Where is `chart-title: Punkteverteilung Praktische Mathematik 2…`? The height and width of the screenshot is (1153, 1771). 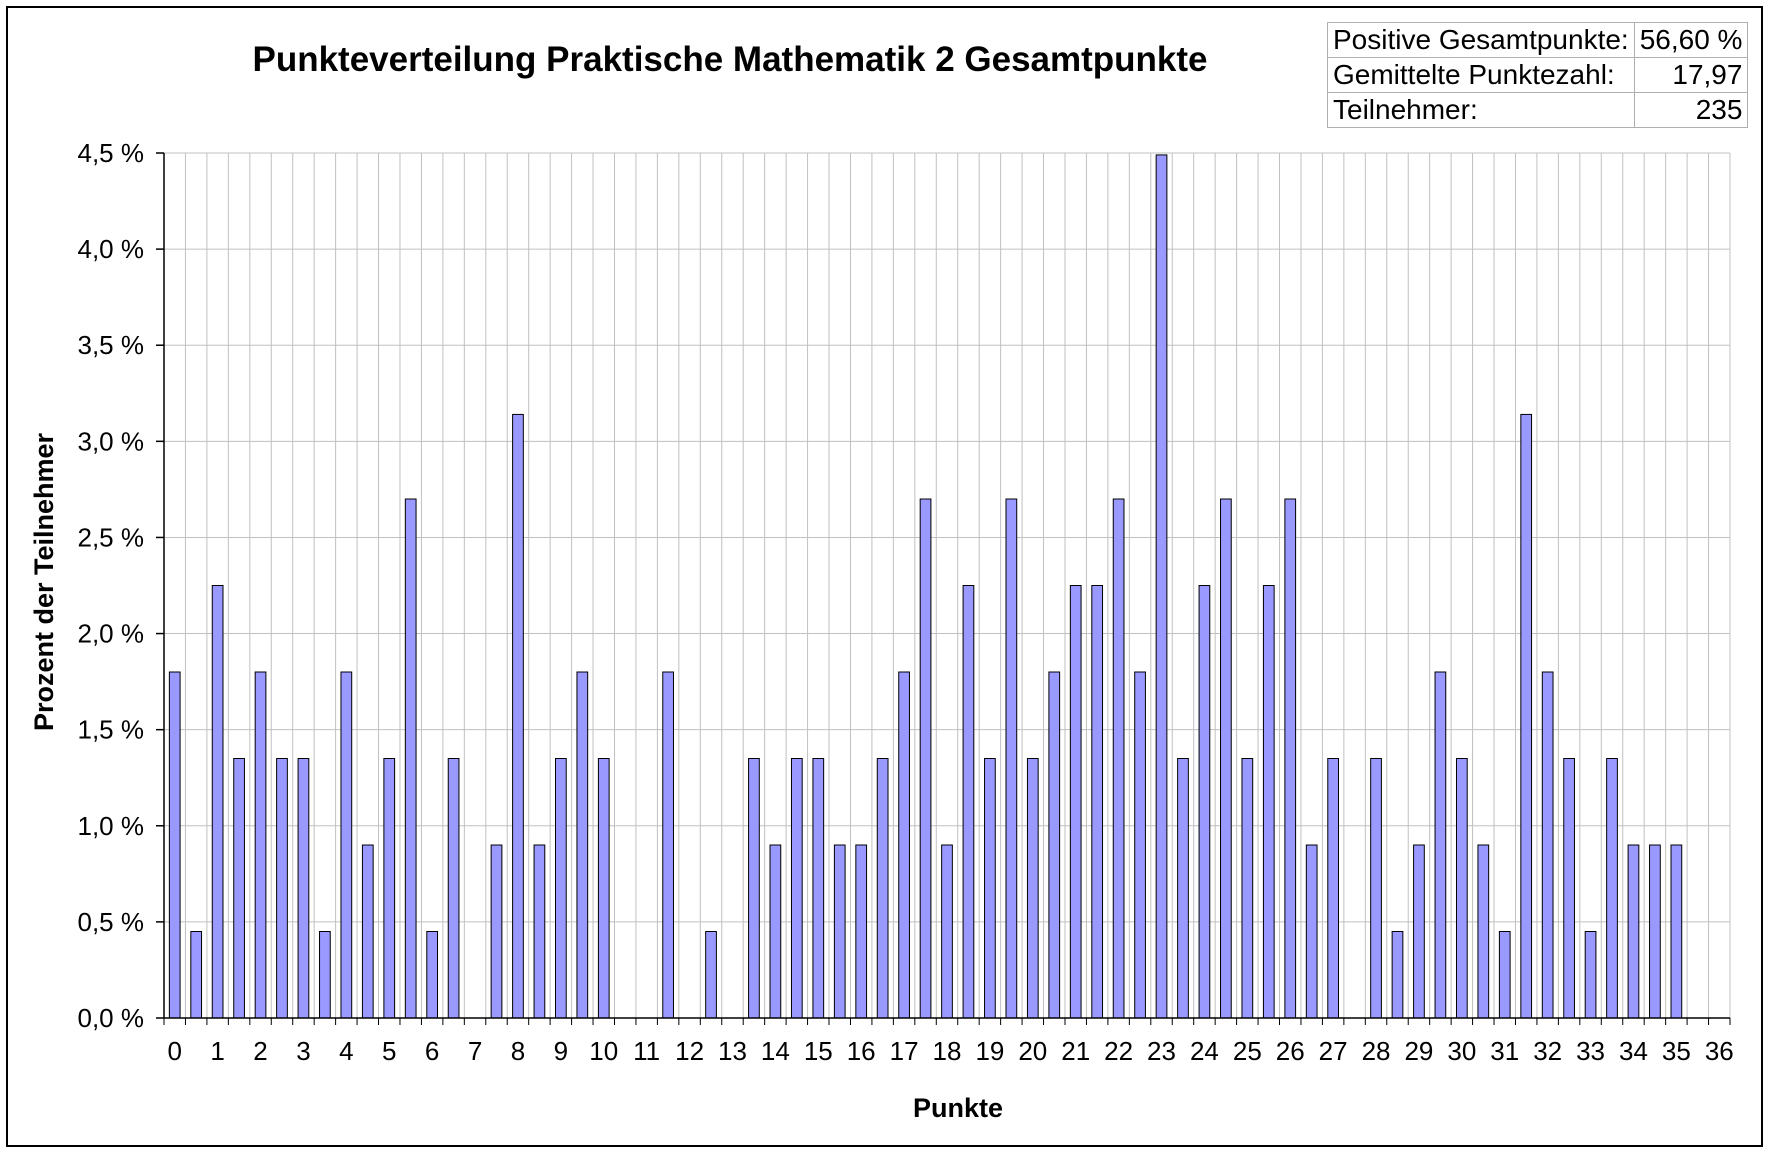
chart-title: Punkteverteilung Praktische Mathematik 2… is located at coordinates (730, 59).